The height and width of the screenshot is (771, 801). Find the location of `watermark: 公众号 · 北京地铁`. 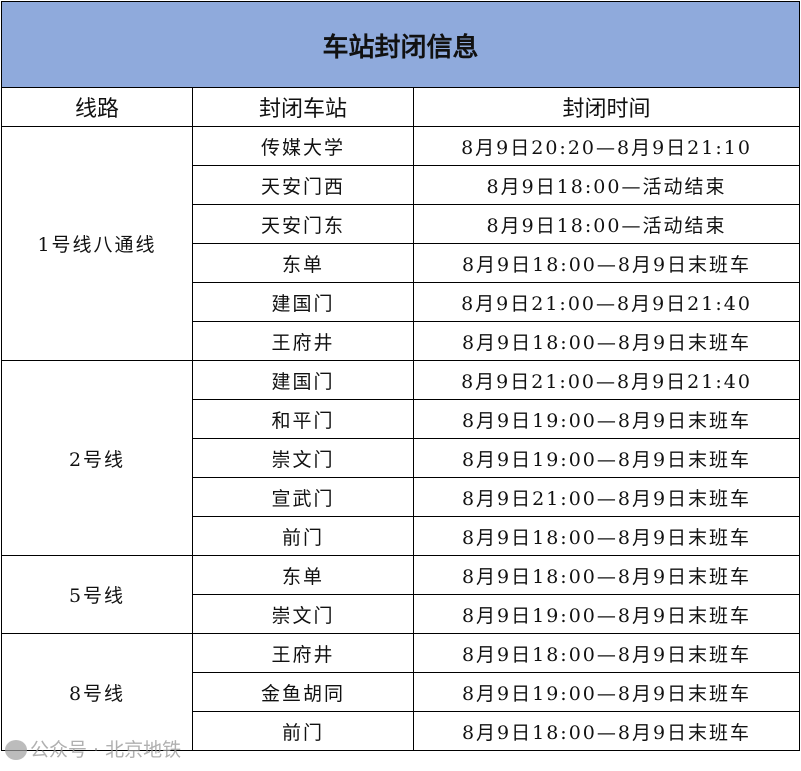

watermark: 公众号 · 北京地铁 is located at coordinates (97, 750).